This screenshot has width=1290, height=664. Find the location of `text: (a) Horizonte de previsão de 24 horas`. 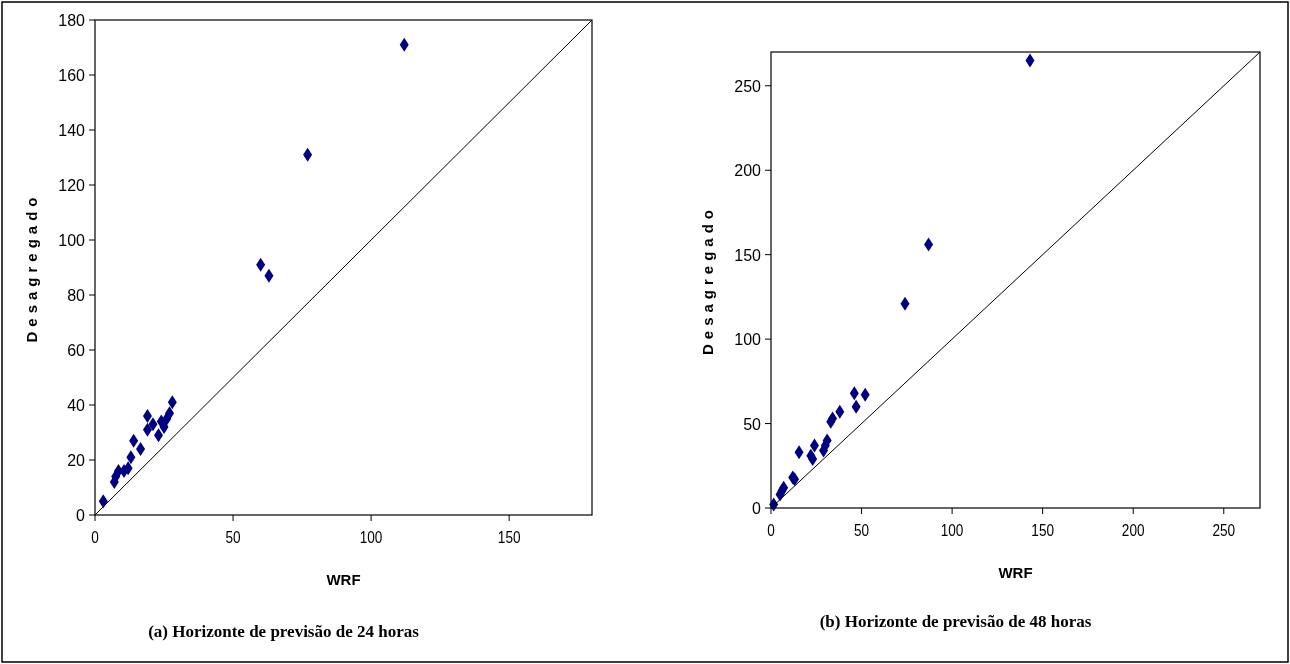

text: (a) Horizonte de previsão de 24 horas is located at coordinates (284, 631).